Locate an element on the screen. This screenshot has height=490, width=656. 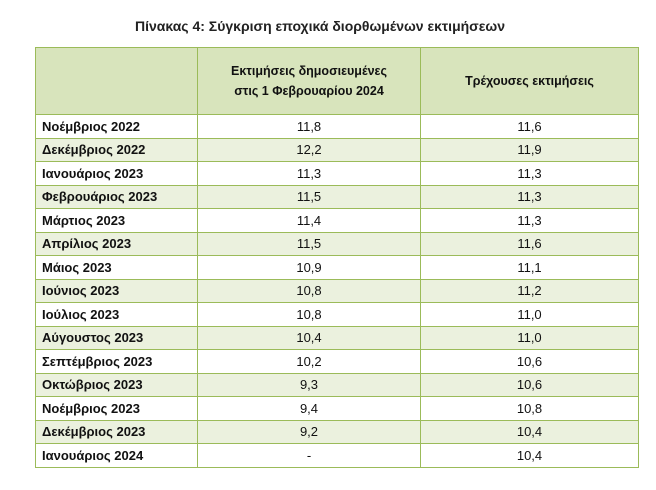
table-row: Ιανουάριος 2023 11,3 11,3 is located at coordinates (337, 173).